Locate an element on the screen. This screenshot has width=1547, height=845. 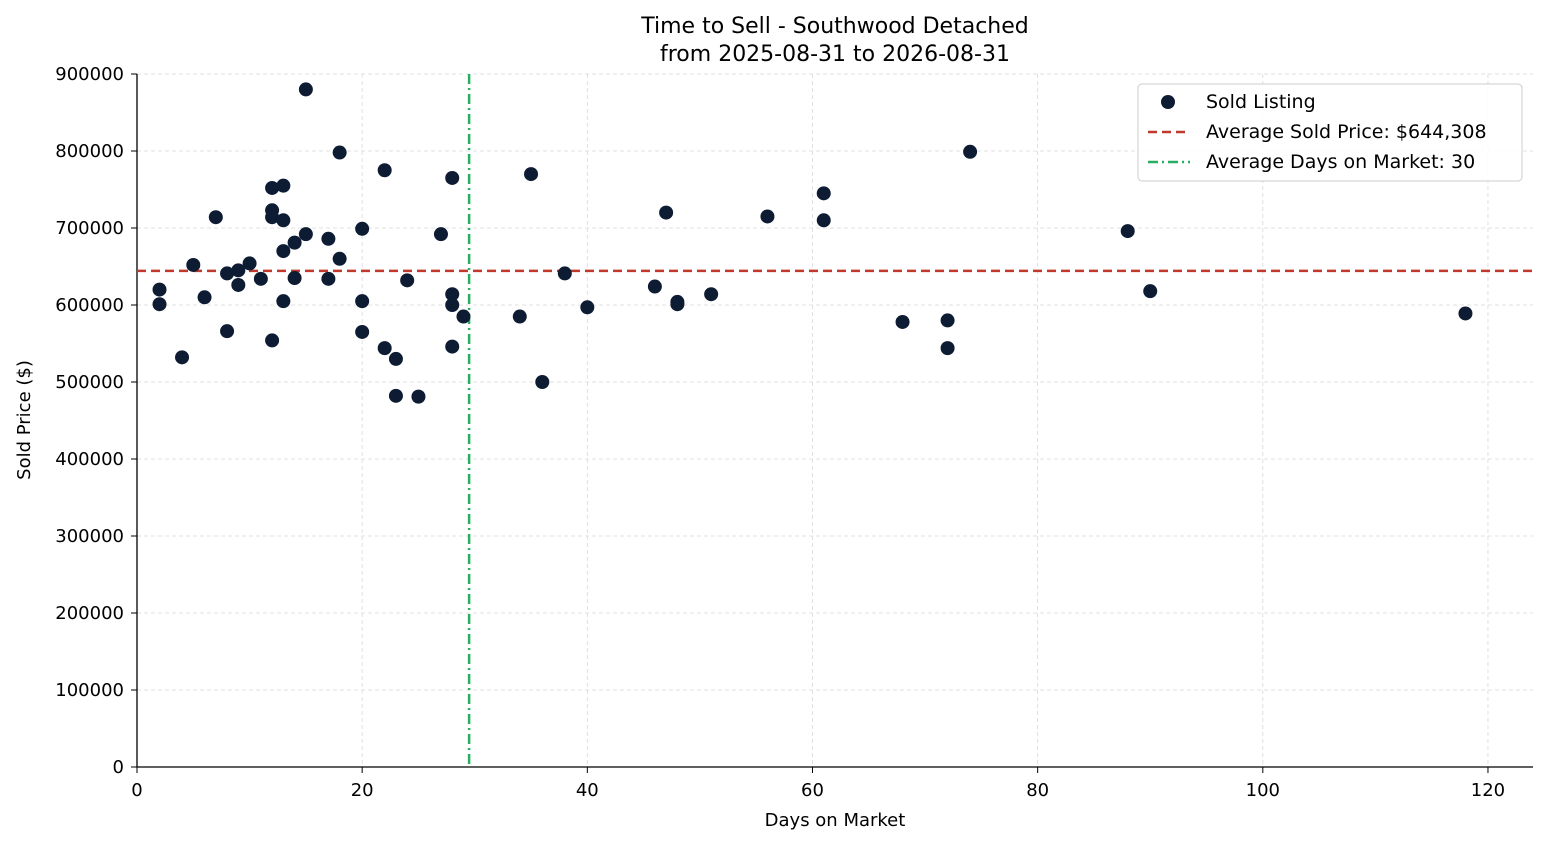
legend-label-avg-days: Average Days on Market: 30 is located at coordinates (1340, 162).